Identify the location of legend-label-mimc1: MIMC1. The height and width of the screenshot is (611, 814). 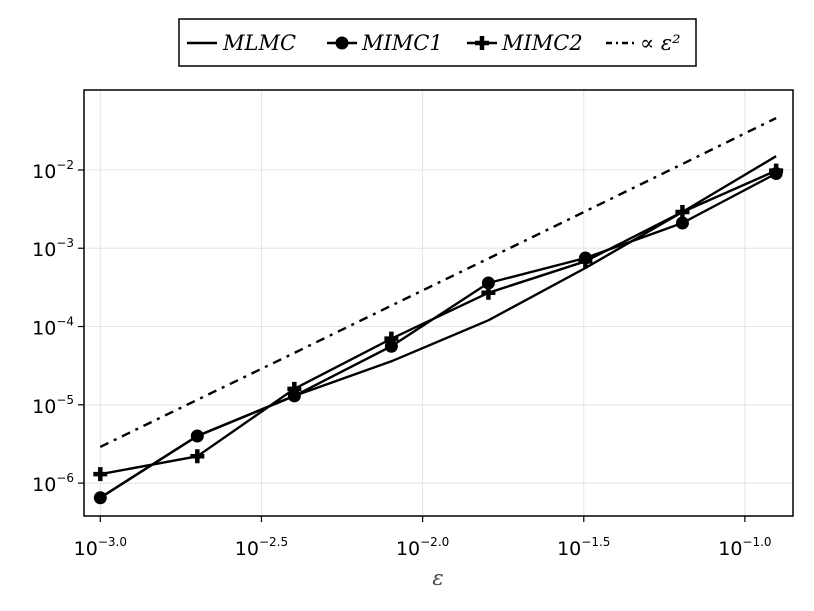
(402, 43).